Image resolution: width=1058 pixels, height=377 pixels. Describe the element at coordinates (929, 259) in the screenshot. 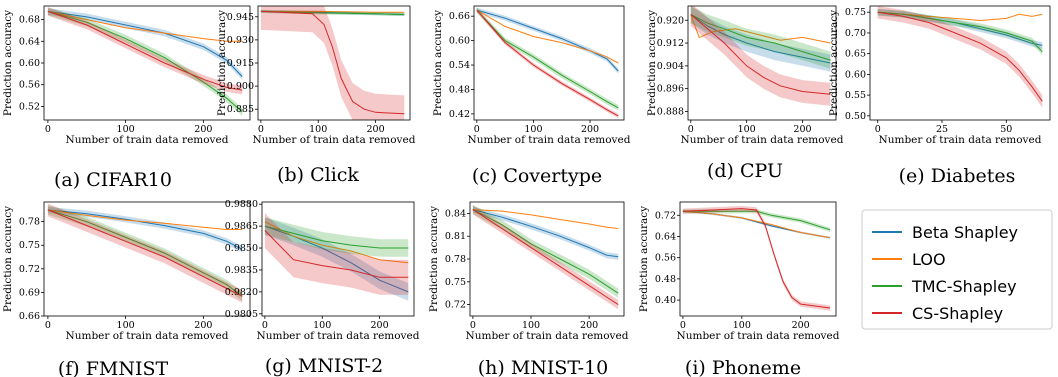

I see `legend-label-loo: LOO` at that location.